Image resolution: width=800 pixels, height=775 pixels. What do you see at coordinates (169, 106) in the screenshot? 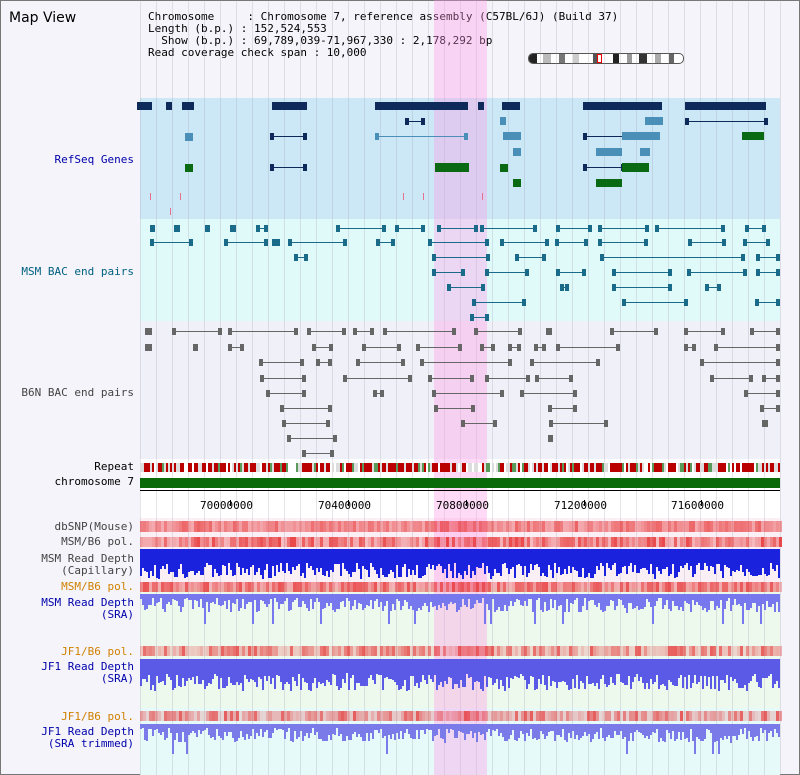
I see `refseq-gene-mark` at bounding box center [169, 106].